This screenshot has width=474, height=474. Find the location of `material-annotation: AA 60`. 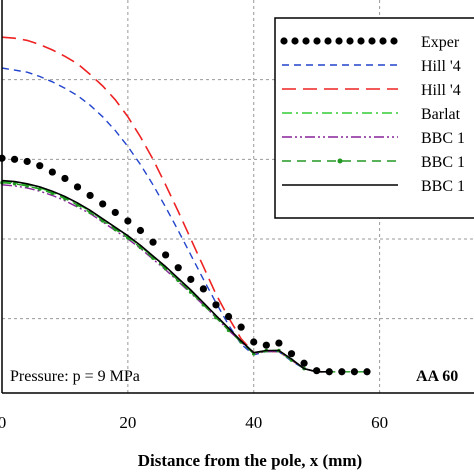

material-annotation: AA 60 is located at coordinates (437, 376).